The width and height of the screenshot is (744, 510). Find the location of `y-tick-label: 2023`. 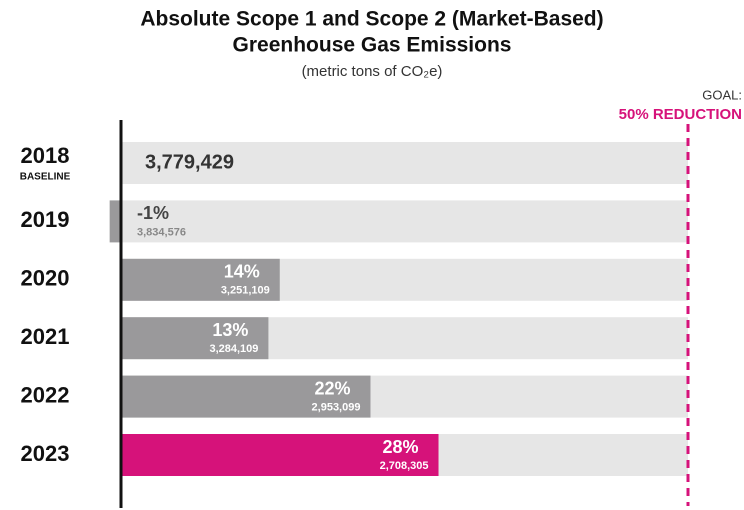

y-tick-label: 2023 is located at coordinates (45, 453).